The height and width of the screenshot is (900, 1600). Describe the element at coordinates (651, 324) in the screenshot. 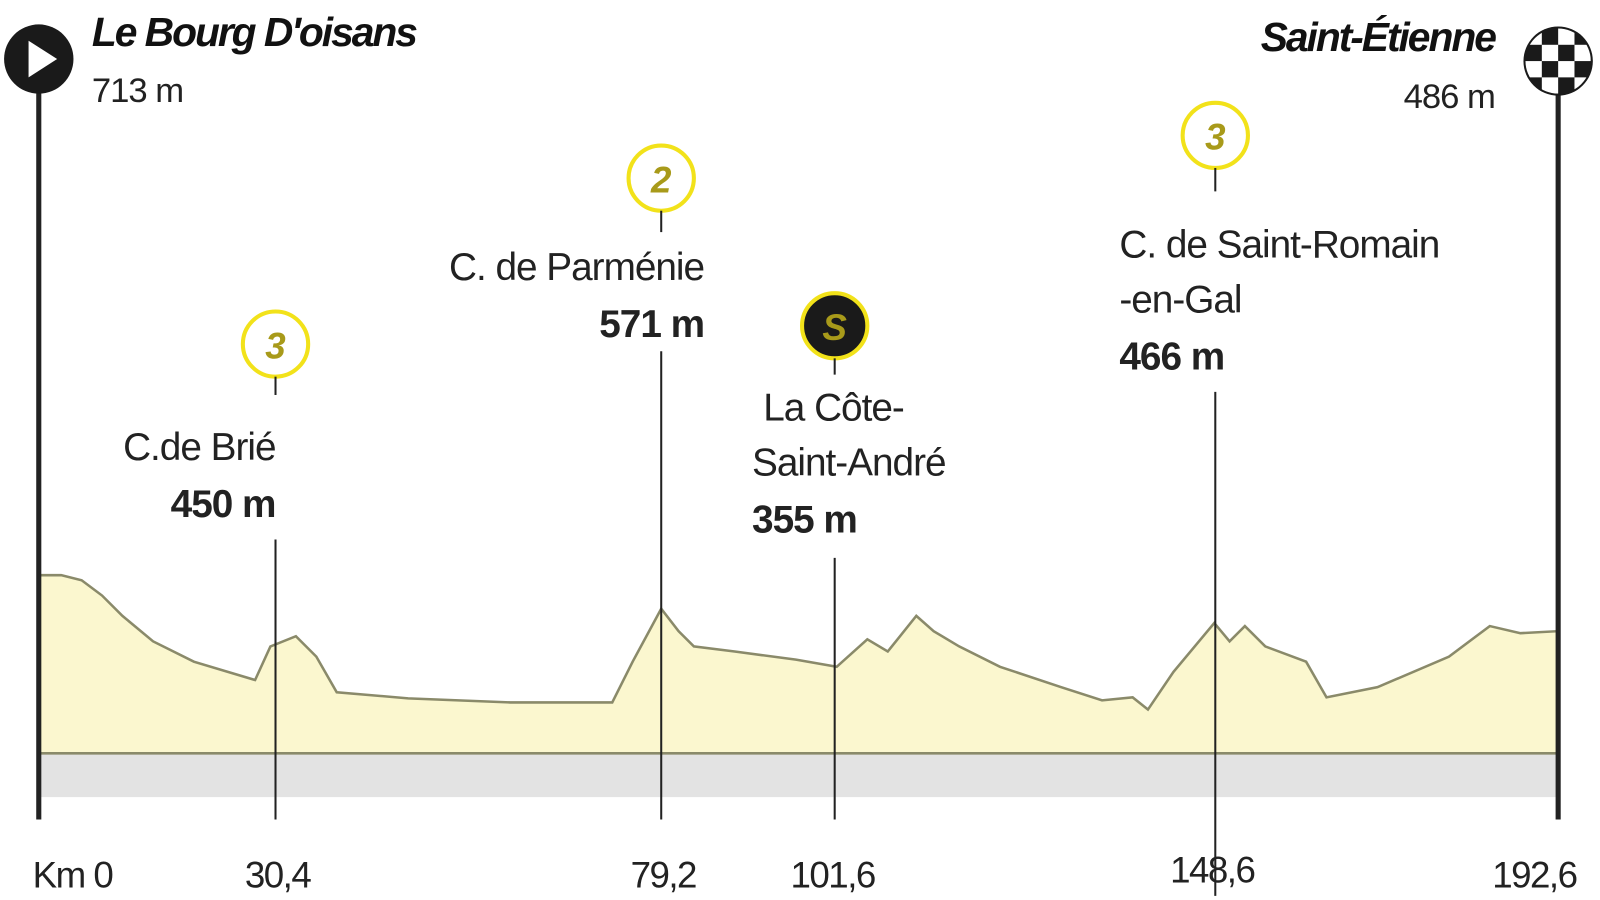

I see `climb-altitude: 571 m` at that location.